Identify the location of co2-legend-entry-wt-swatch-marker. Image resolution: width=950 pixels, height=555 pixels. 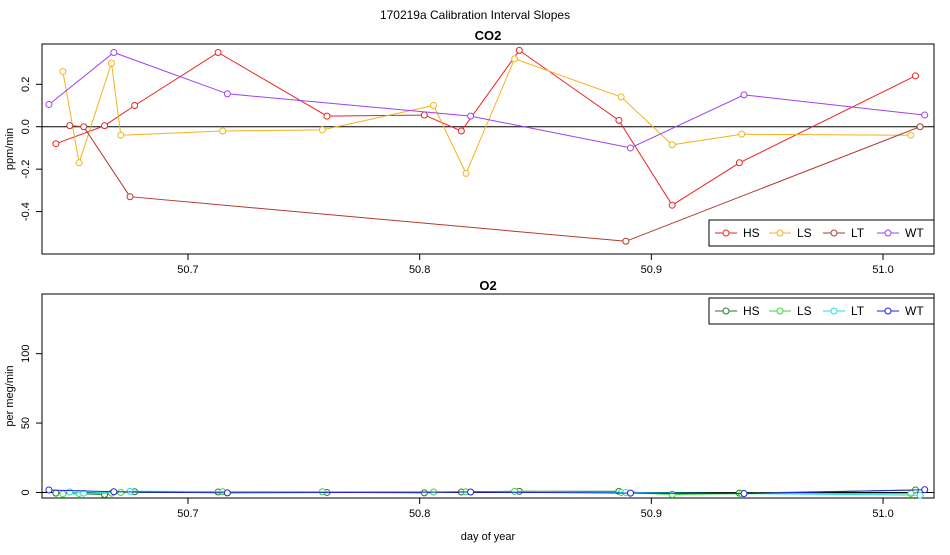
(888, 233).